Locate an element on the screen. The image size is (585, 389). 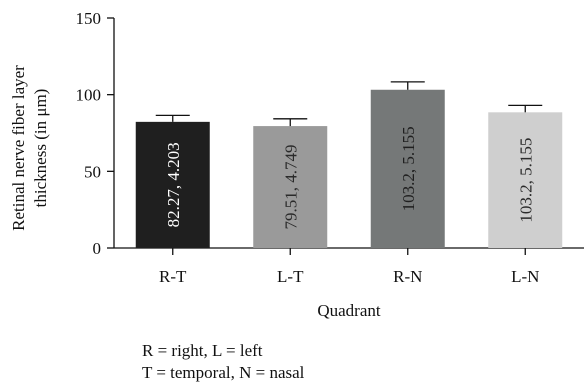
x-tick-label: L-T is located at coordinates (290, 276).